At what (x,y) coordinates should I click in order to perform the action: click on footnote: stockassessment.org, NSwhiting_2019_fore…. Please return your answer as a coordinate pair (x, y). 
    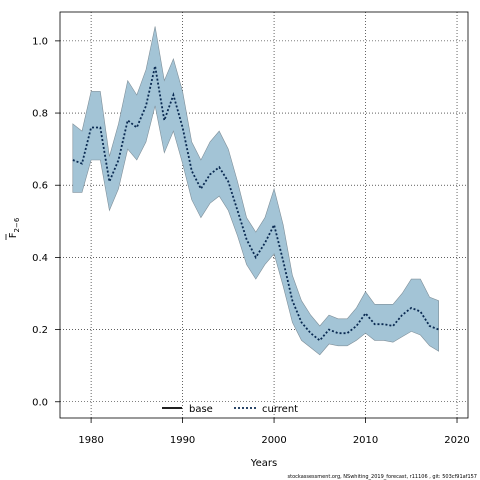
    Looking at the image, I should click on (382, 477).